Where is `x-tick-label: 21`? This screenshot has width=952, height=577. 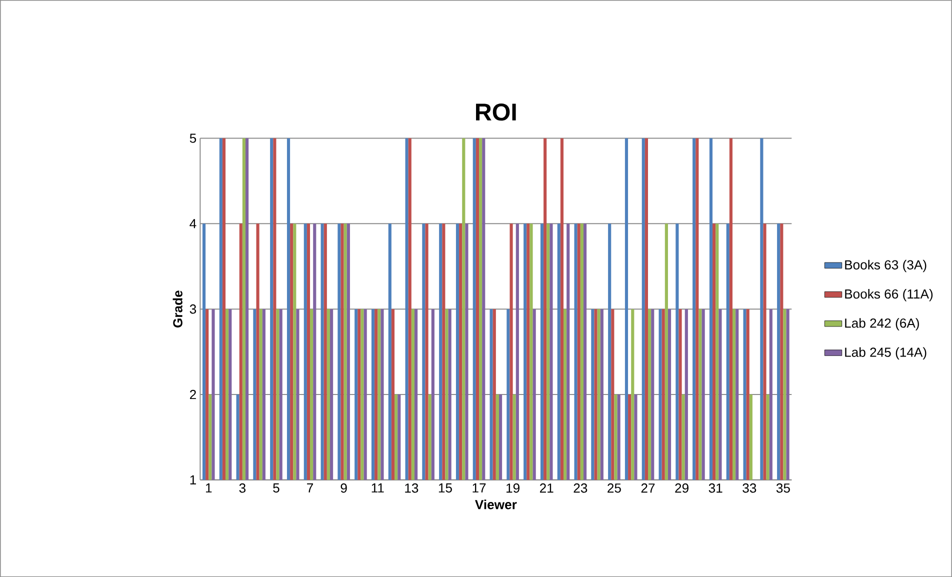 x-tick-label: 21 is located at coordinates (547, 487).